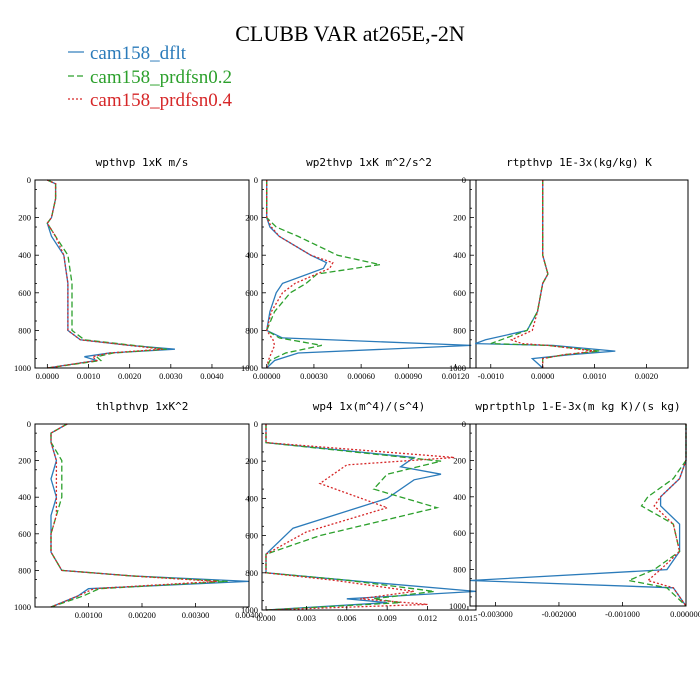 The width and height of the screenshot is (700, 700). I want to click on legend-item-prdfsn0.4: cam158_prdfsn0.4, so click(150, 100).